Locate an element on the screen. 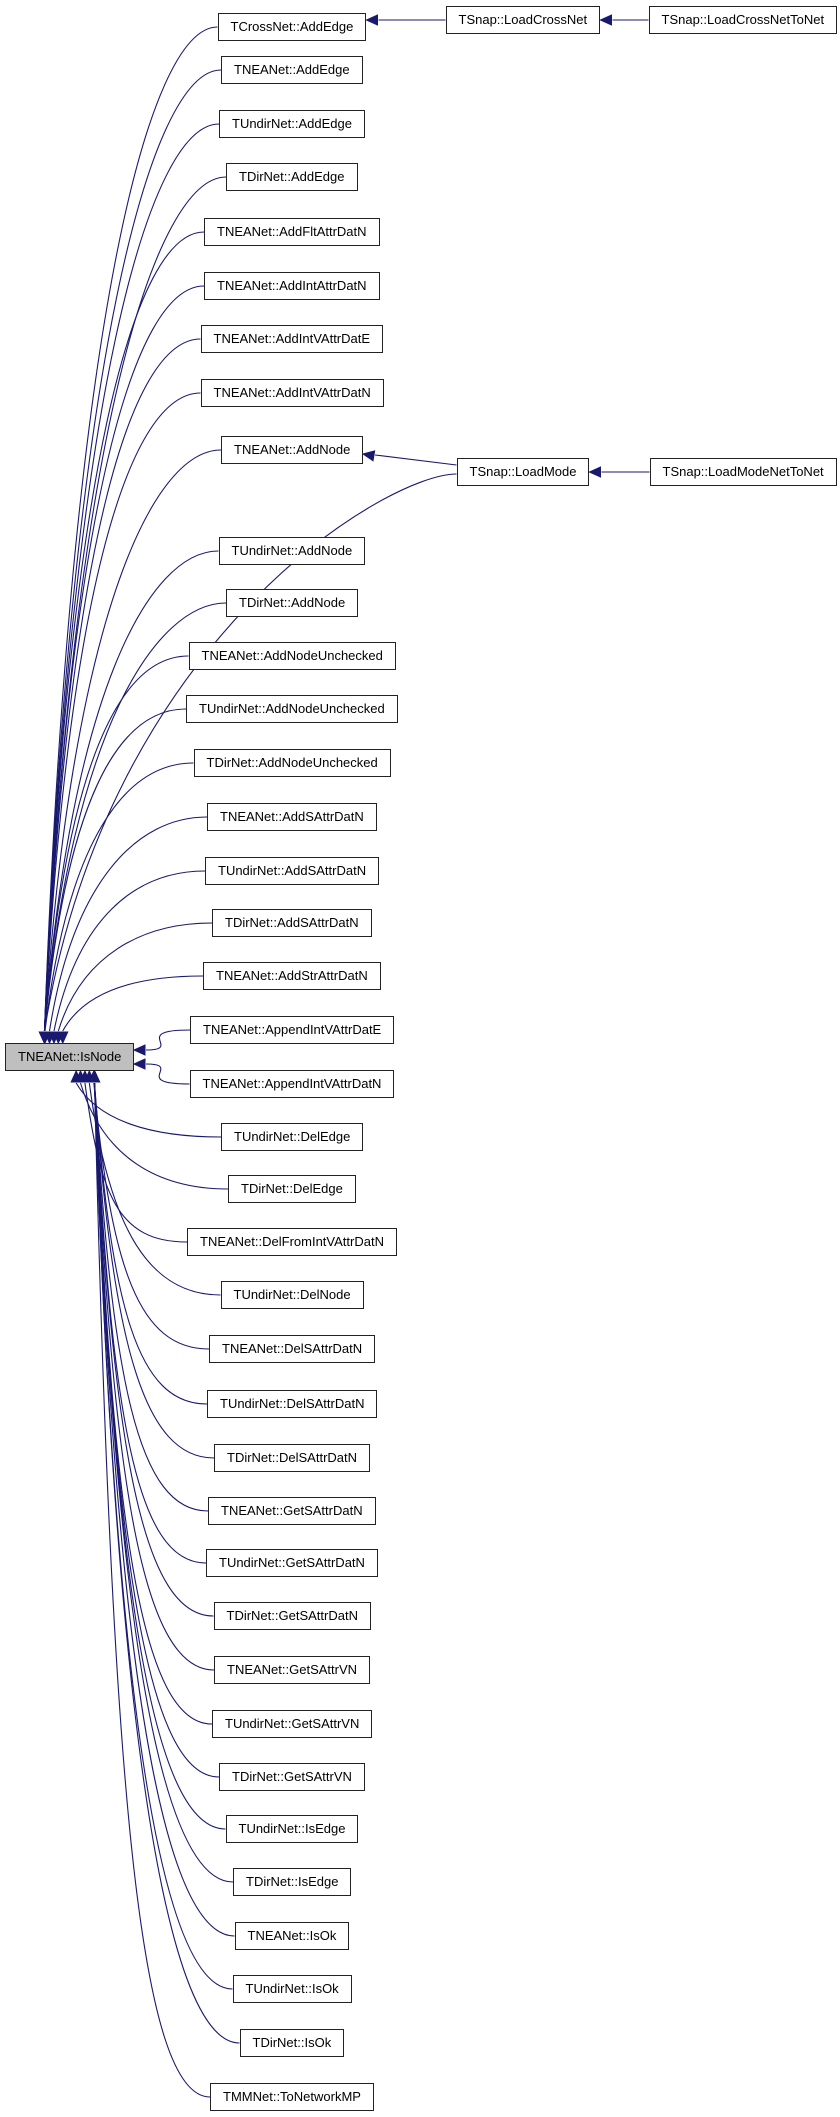 This screenshot has height=2117, width=840. caller-node: TUndirNet::DelNode is located at coordinates (292, 1295).